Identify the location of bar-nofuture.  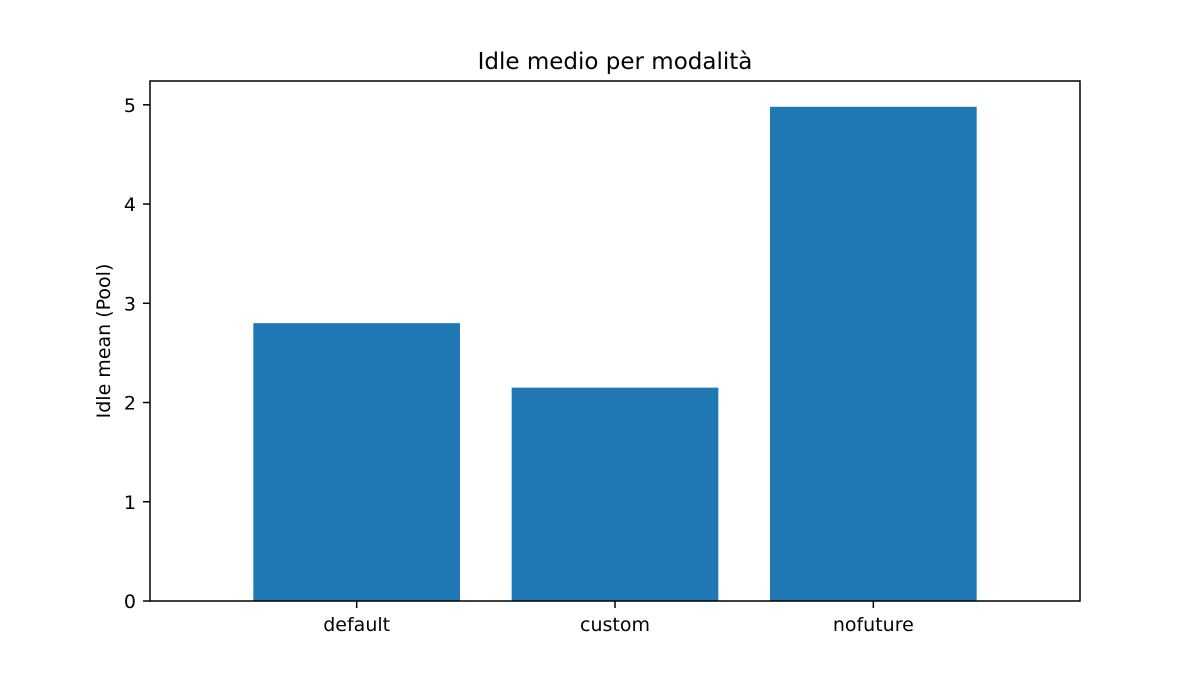
(873, 354).